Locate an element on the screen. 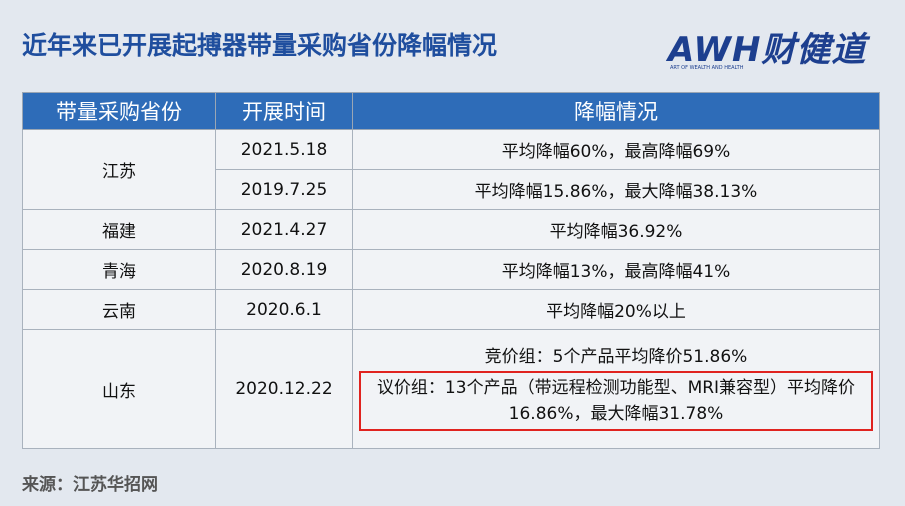 Image resolution: width=905 pixels, height=506 pixels. province-cell: 青海 is located at coordinates (119, 269).